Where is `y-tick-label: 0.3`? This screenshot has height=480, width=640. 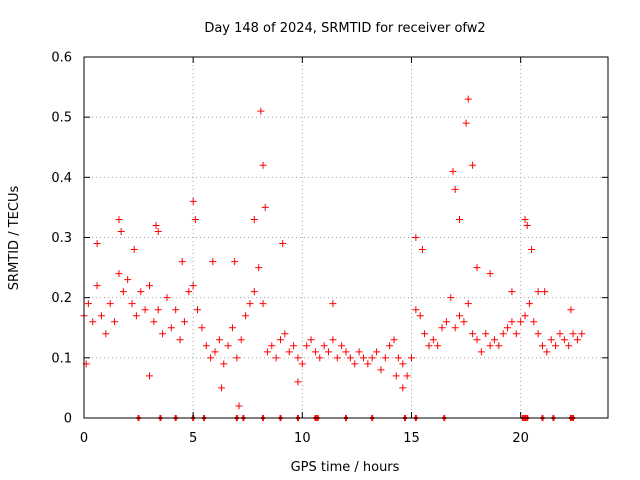 y-tick-label: 0.3 is located at coordinates (61, 238).